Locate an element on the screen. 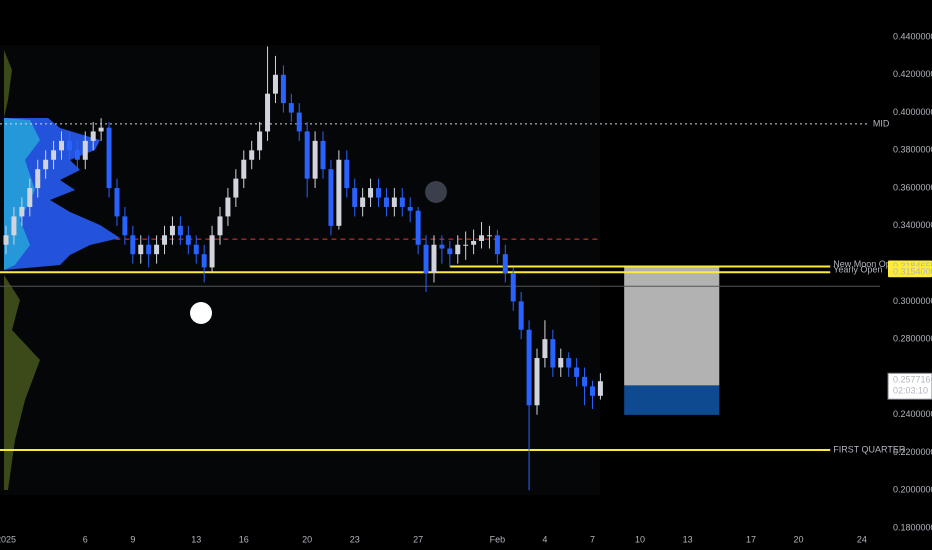 Image resolution: width=932 pixels, height=550 pixels. y-tick-label: 0.1800000 is located at coordinates (912, 527).